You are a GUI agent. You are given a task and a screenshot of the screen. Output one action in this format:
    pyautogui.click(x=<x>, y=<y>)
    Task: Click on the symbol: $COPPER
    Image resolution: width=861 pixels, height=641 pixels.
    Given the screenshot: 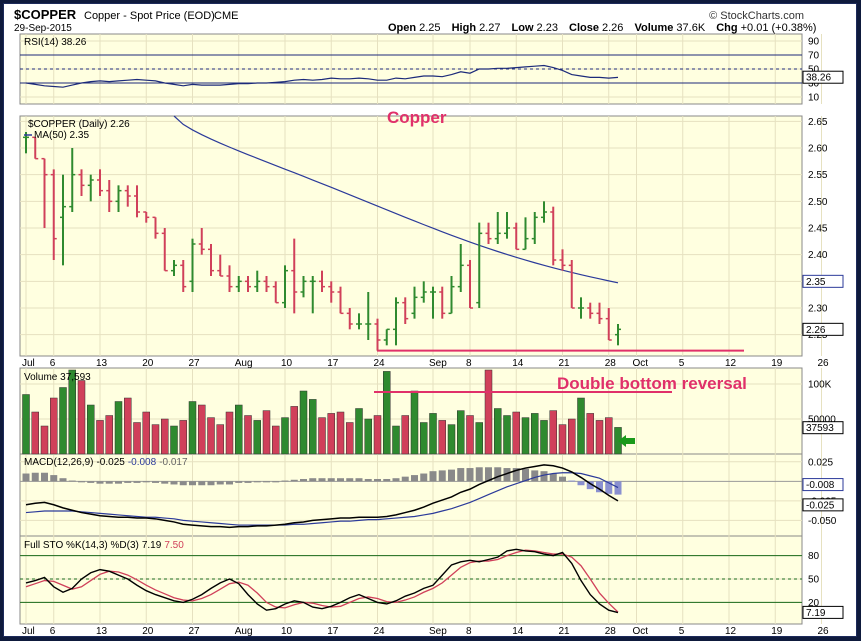 What is the action you would take?
    pyautogui.click(x=45, y=14)
    